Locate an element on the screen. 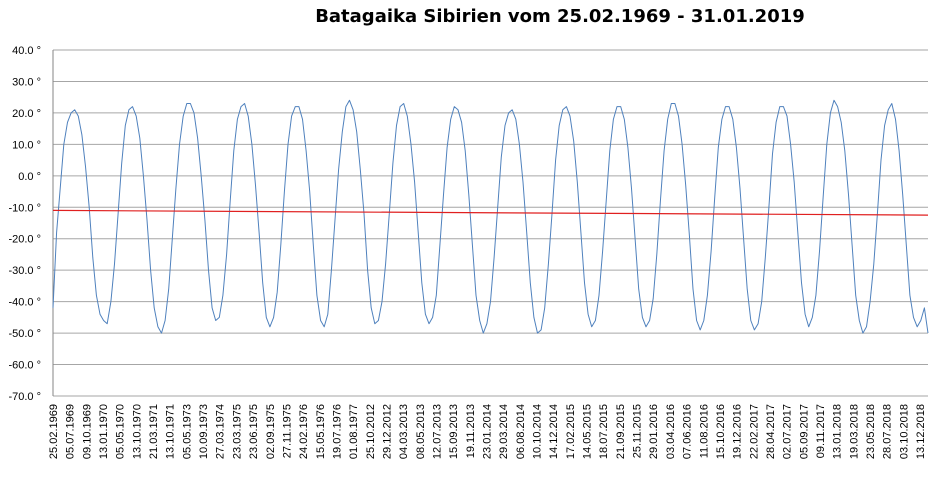 The width and height of the screenshot is (935, 478). y-tick-label: -60.0 ° is located at coordinates (24, 366).